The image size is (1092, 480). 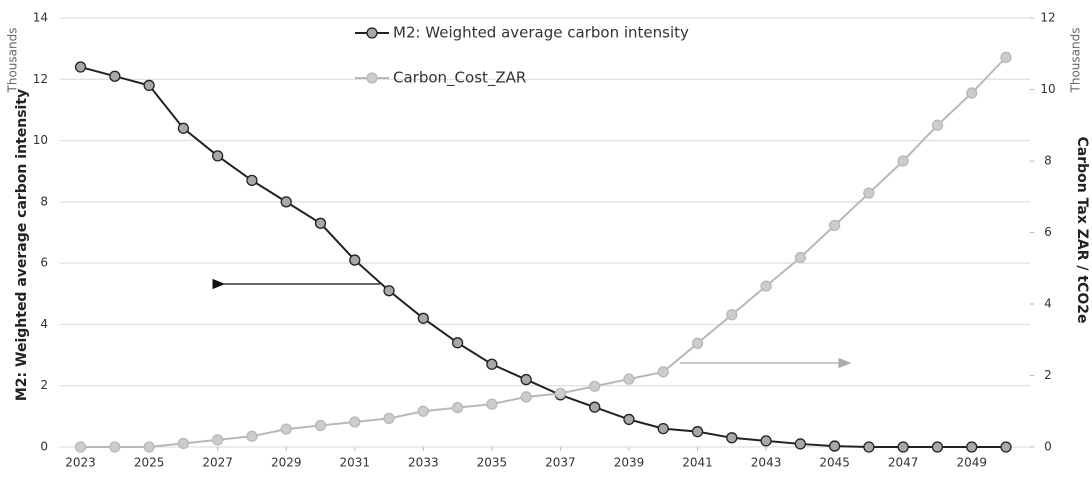 What do you see at coordinates (834, 463) in the screenshot?
I see `x-tick-label: 2045` at bounding box center [834, 463].